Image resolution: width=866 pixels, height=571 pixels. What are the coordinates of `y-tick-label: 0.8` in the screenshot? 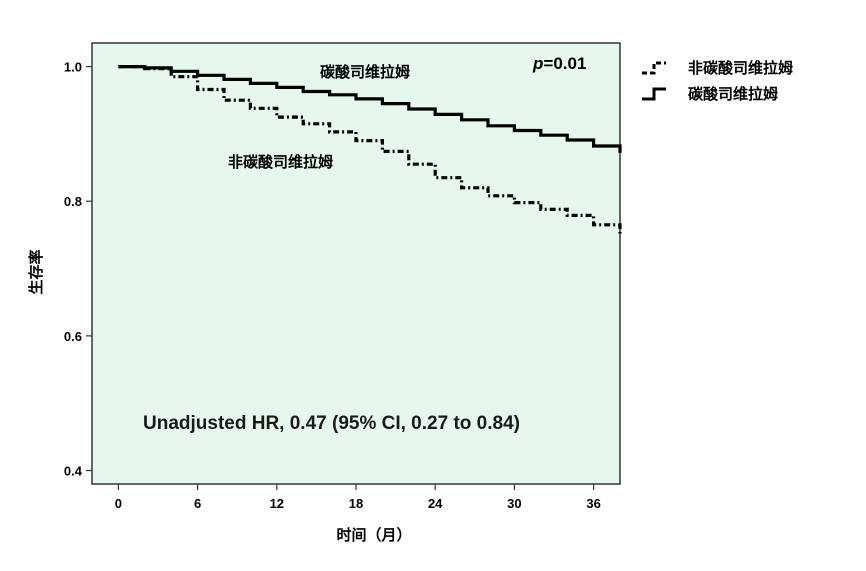 It's located at (73, 201).